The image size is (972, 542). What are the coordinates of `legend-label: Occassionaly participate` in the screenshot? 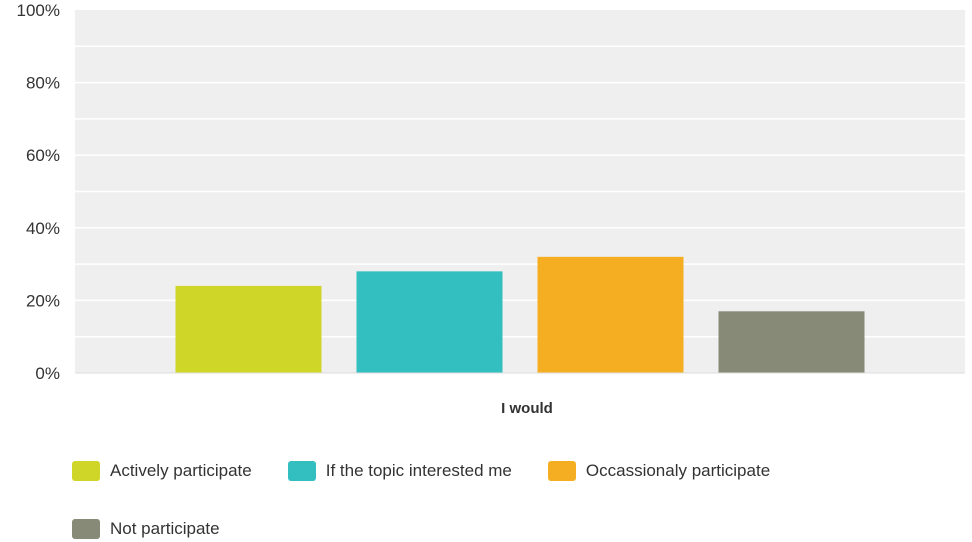 It's located at (678, 470).